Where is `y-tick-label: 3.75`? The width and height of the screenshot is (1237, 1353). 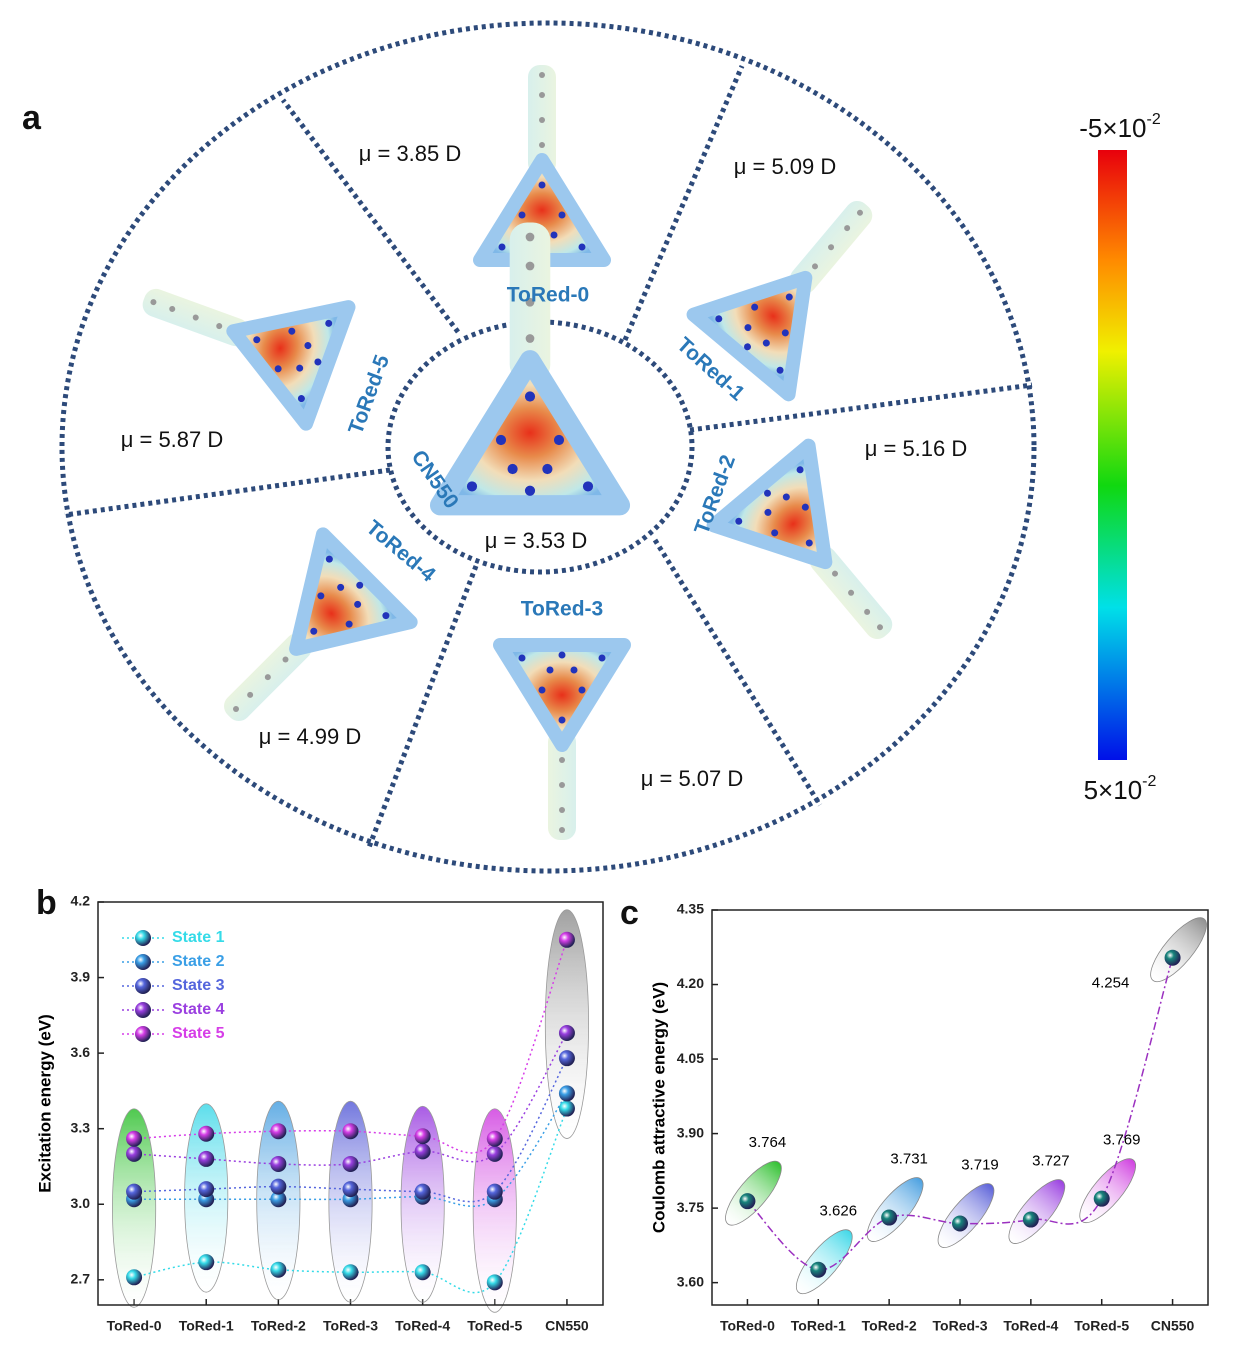
y-tick-label: 3.75 is located at coordinates (690, 1207).